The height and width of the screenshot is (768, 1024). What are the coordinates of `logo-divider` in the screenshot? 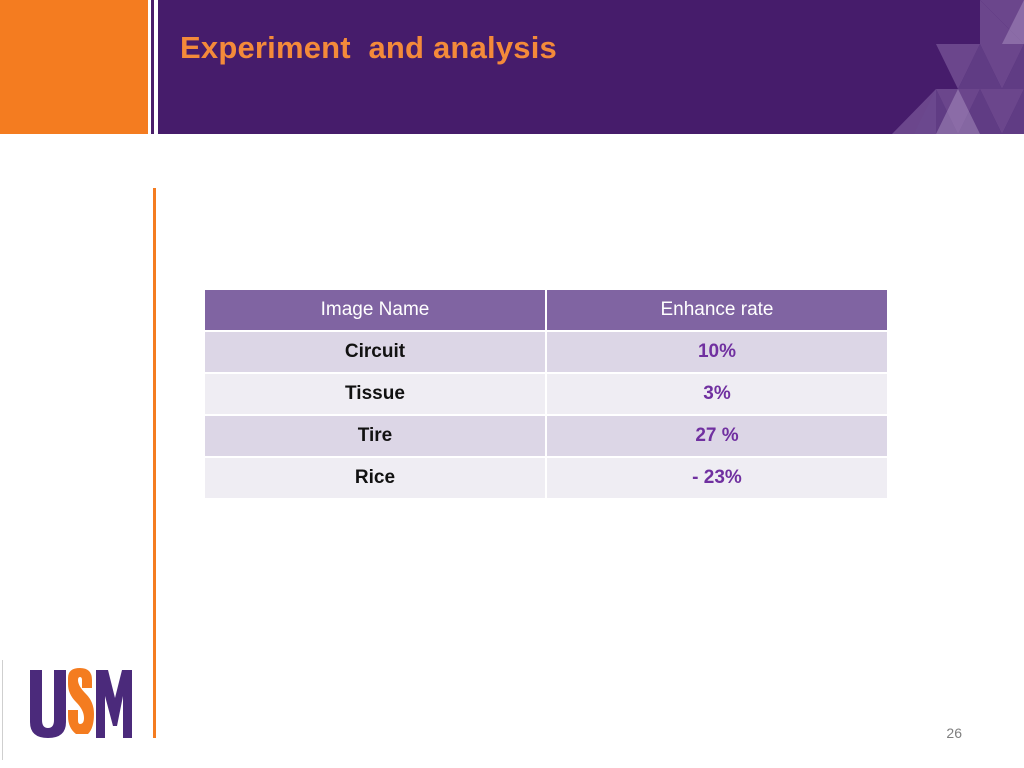 It's located at (2, 710).